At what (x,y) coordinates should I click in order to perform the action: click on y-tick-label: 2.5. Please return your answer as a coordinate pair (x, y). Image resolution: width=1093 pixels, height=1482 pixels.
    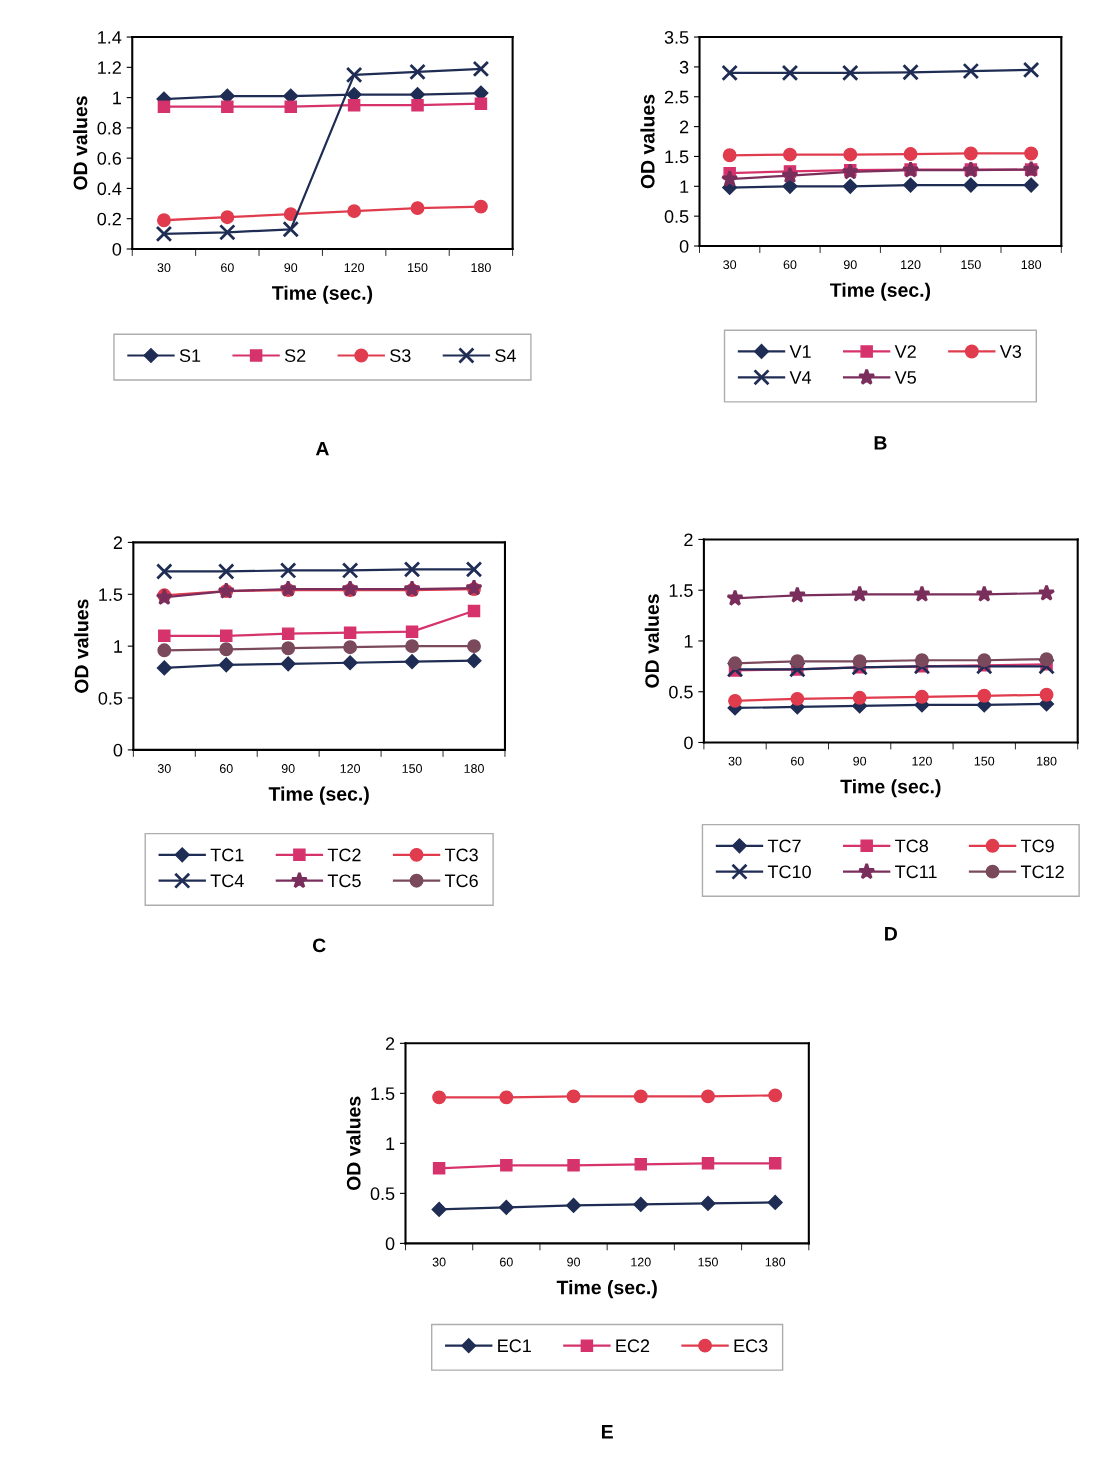
    Looking at the image, I should click on (676, 97).